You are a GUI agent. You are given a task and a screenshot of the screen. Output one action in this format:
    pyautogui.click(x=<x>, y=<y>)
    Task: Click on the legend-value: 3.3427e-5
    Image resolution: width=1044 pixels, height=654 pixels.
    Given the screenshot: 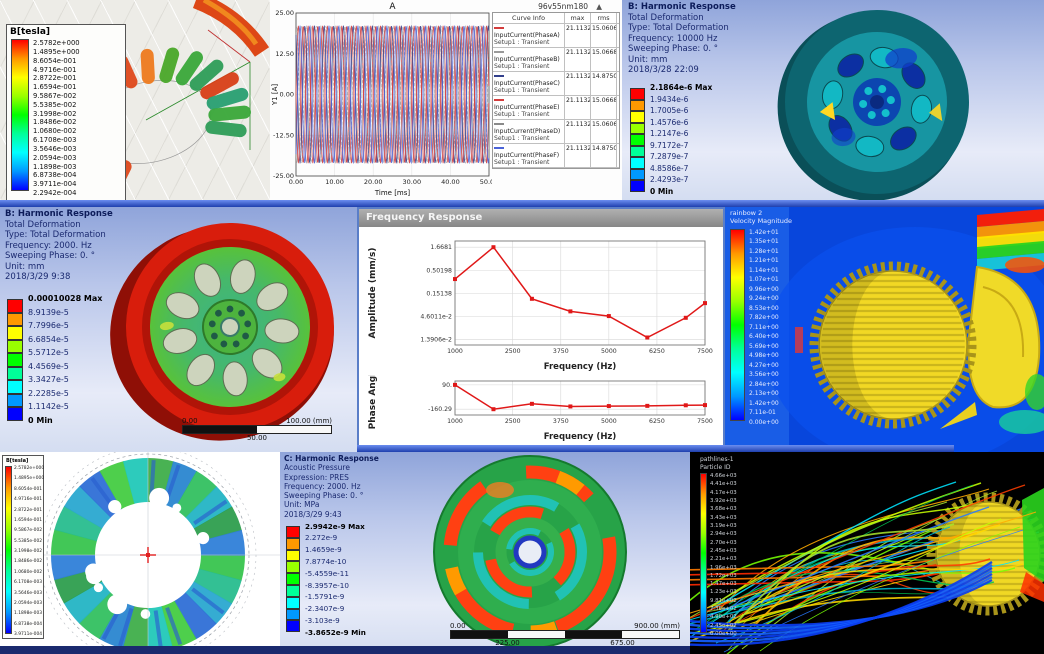 What is the action you would take?
    pyautogui.click(x=48, y=379)
    